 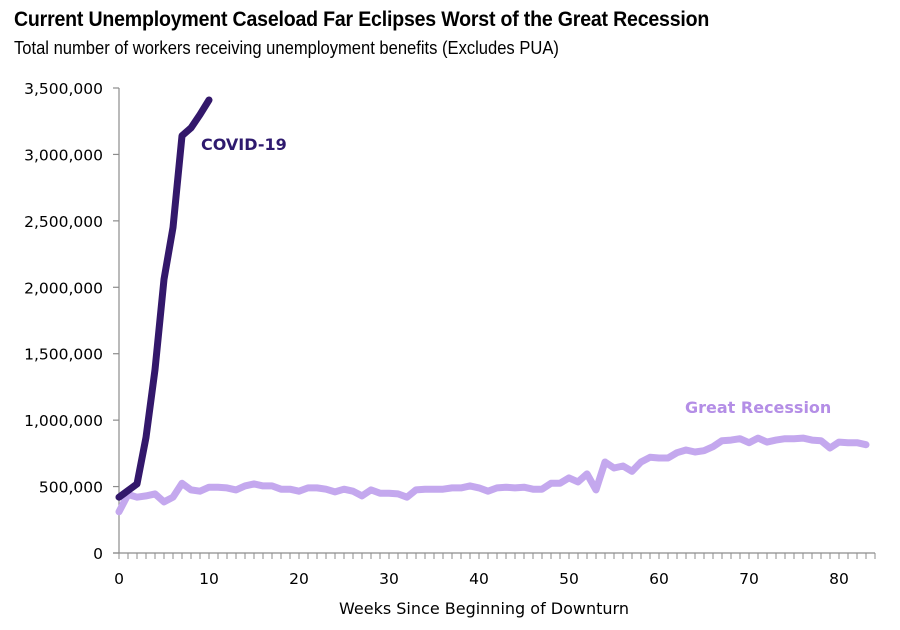 What do you see at coordinates (479, 579) in the screenshot?
I see `x-tick-label: 40` at bounding box center [479, 579].